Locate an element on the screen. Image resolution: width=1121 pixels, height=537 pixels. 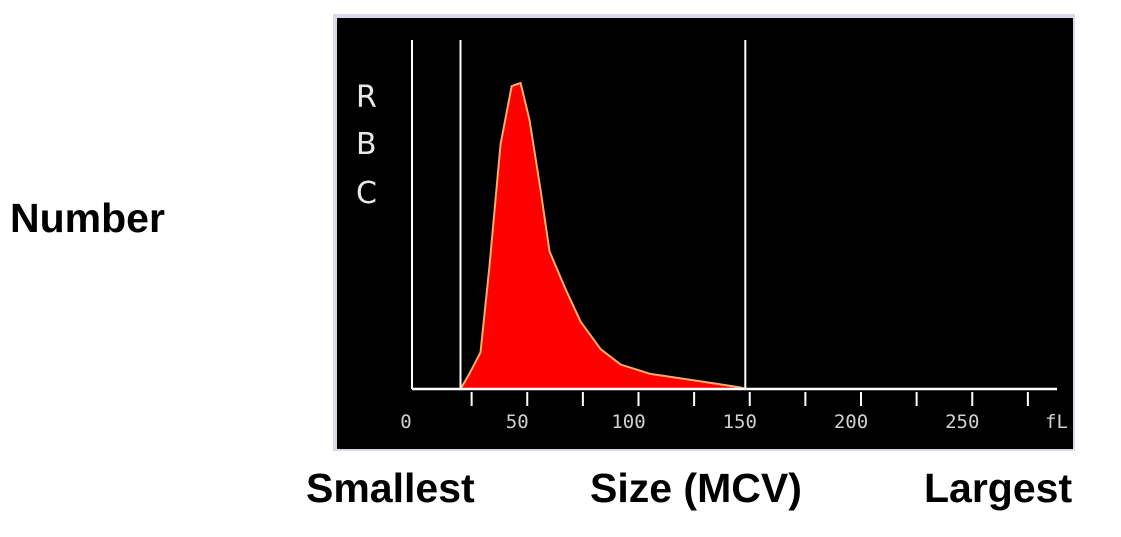
x-axis-smallest-label: Smallest is located at coordinates (390, 488).